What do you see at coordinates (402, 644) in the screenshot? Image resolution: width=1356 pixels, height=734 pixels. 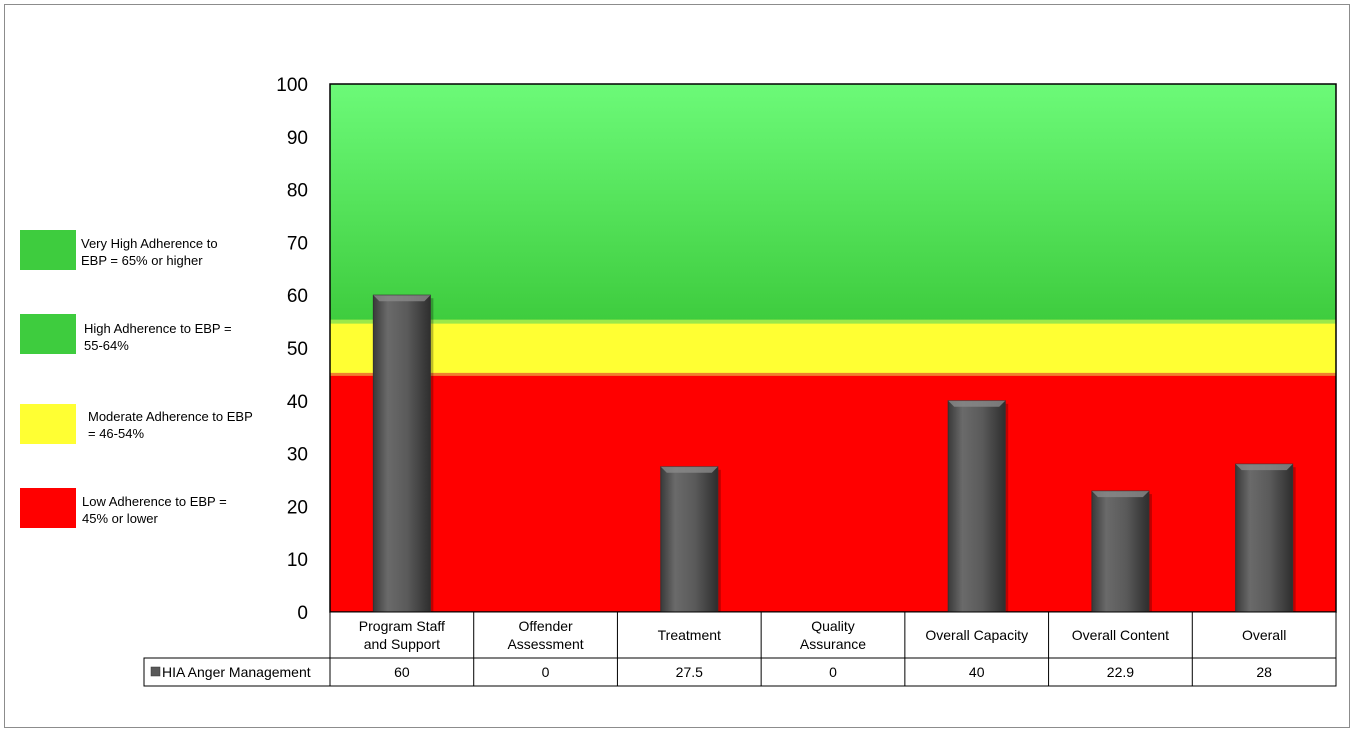 I see `category-label: and Support` at bounding box center [402, 644].